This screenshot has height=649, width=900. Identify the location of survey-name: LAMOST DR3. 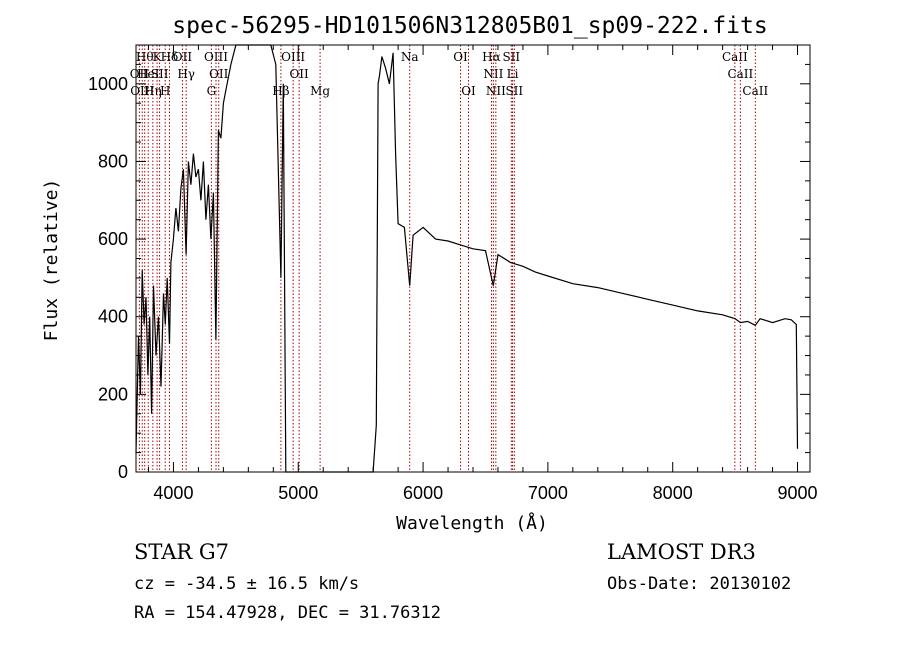
(681, 552).